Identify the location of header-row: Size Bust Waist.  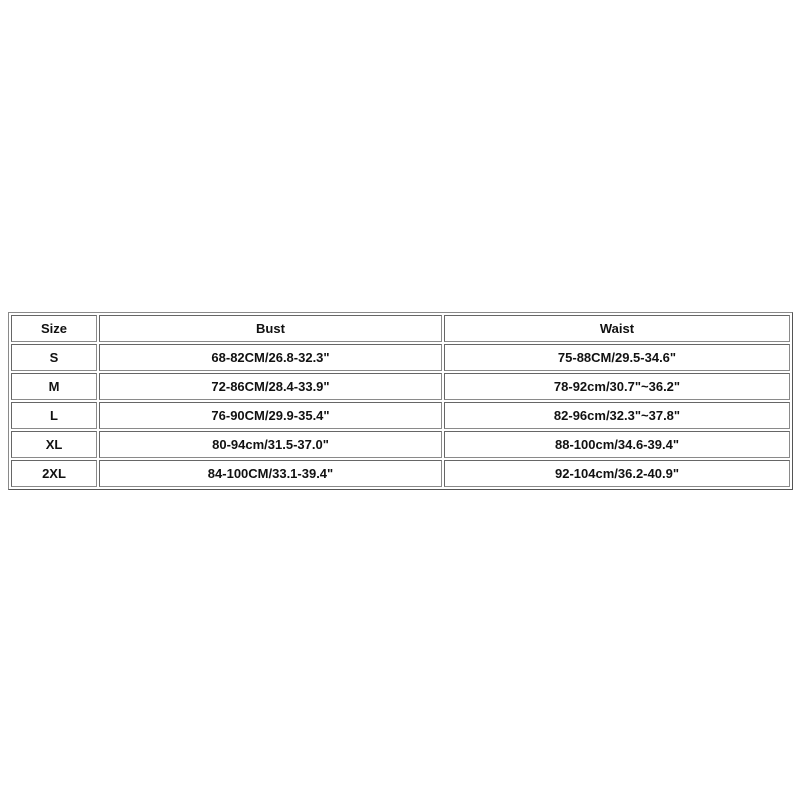
(400, 328).